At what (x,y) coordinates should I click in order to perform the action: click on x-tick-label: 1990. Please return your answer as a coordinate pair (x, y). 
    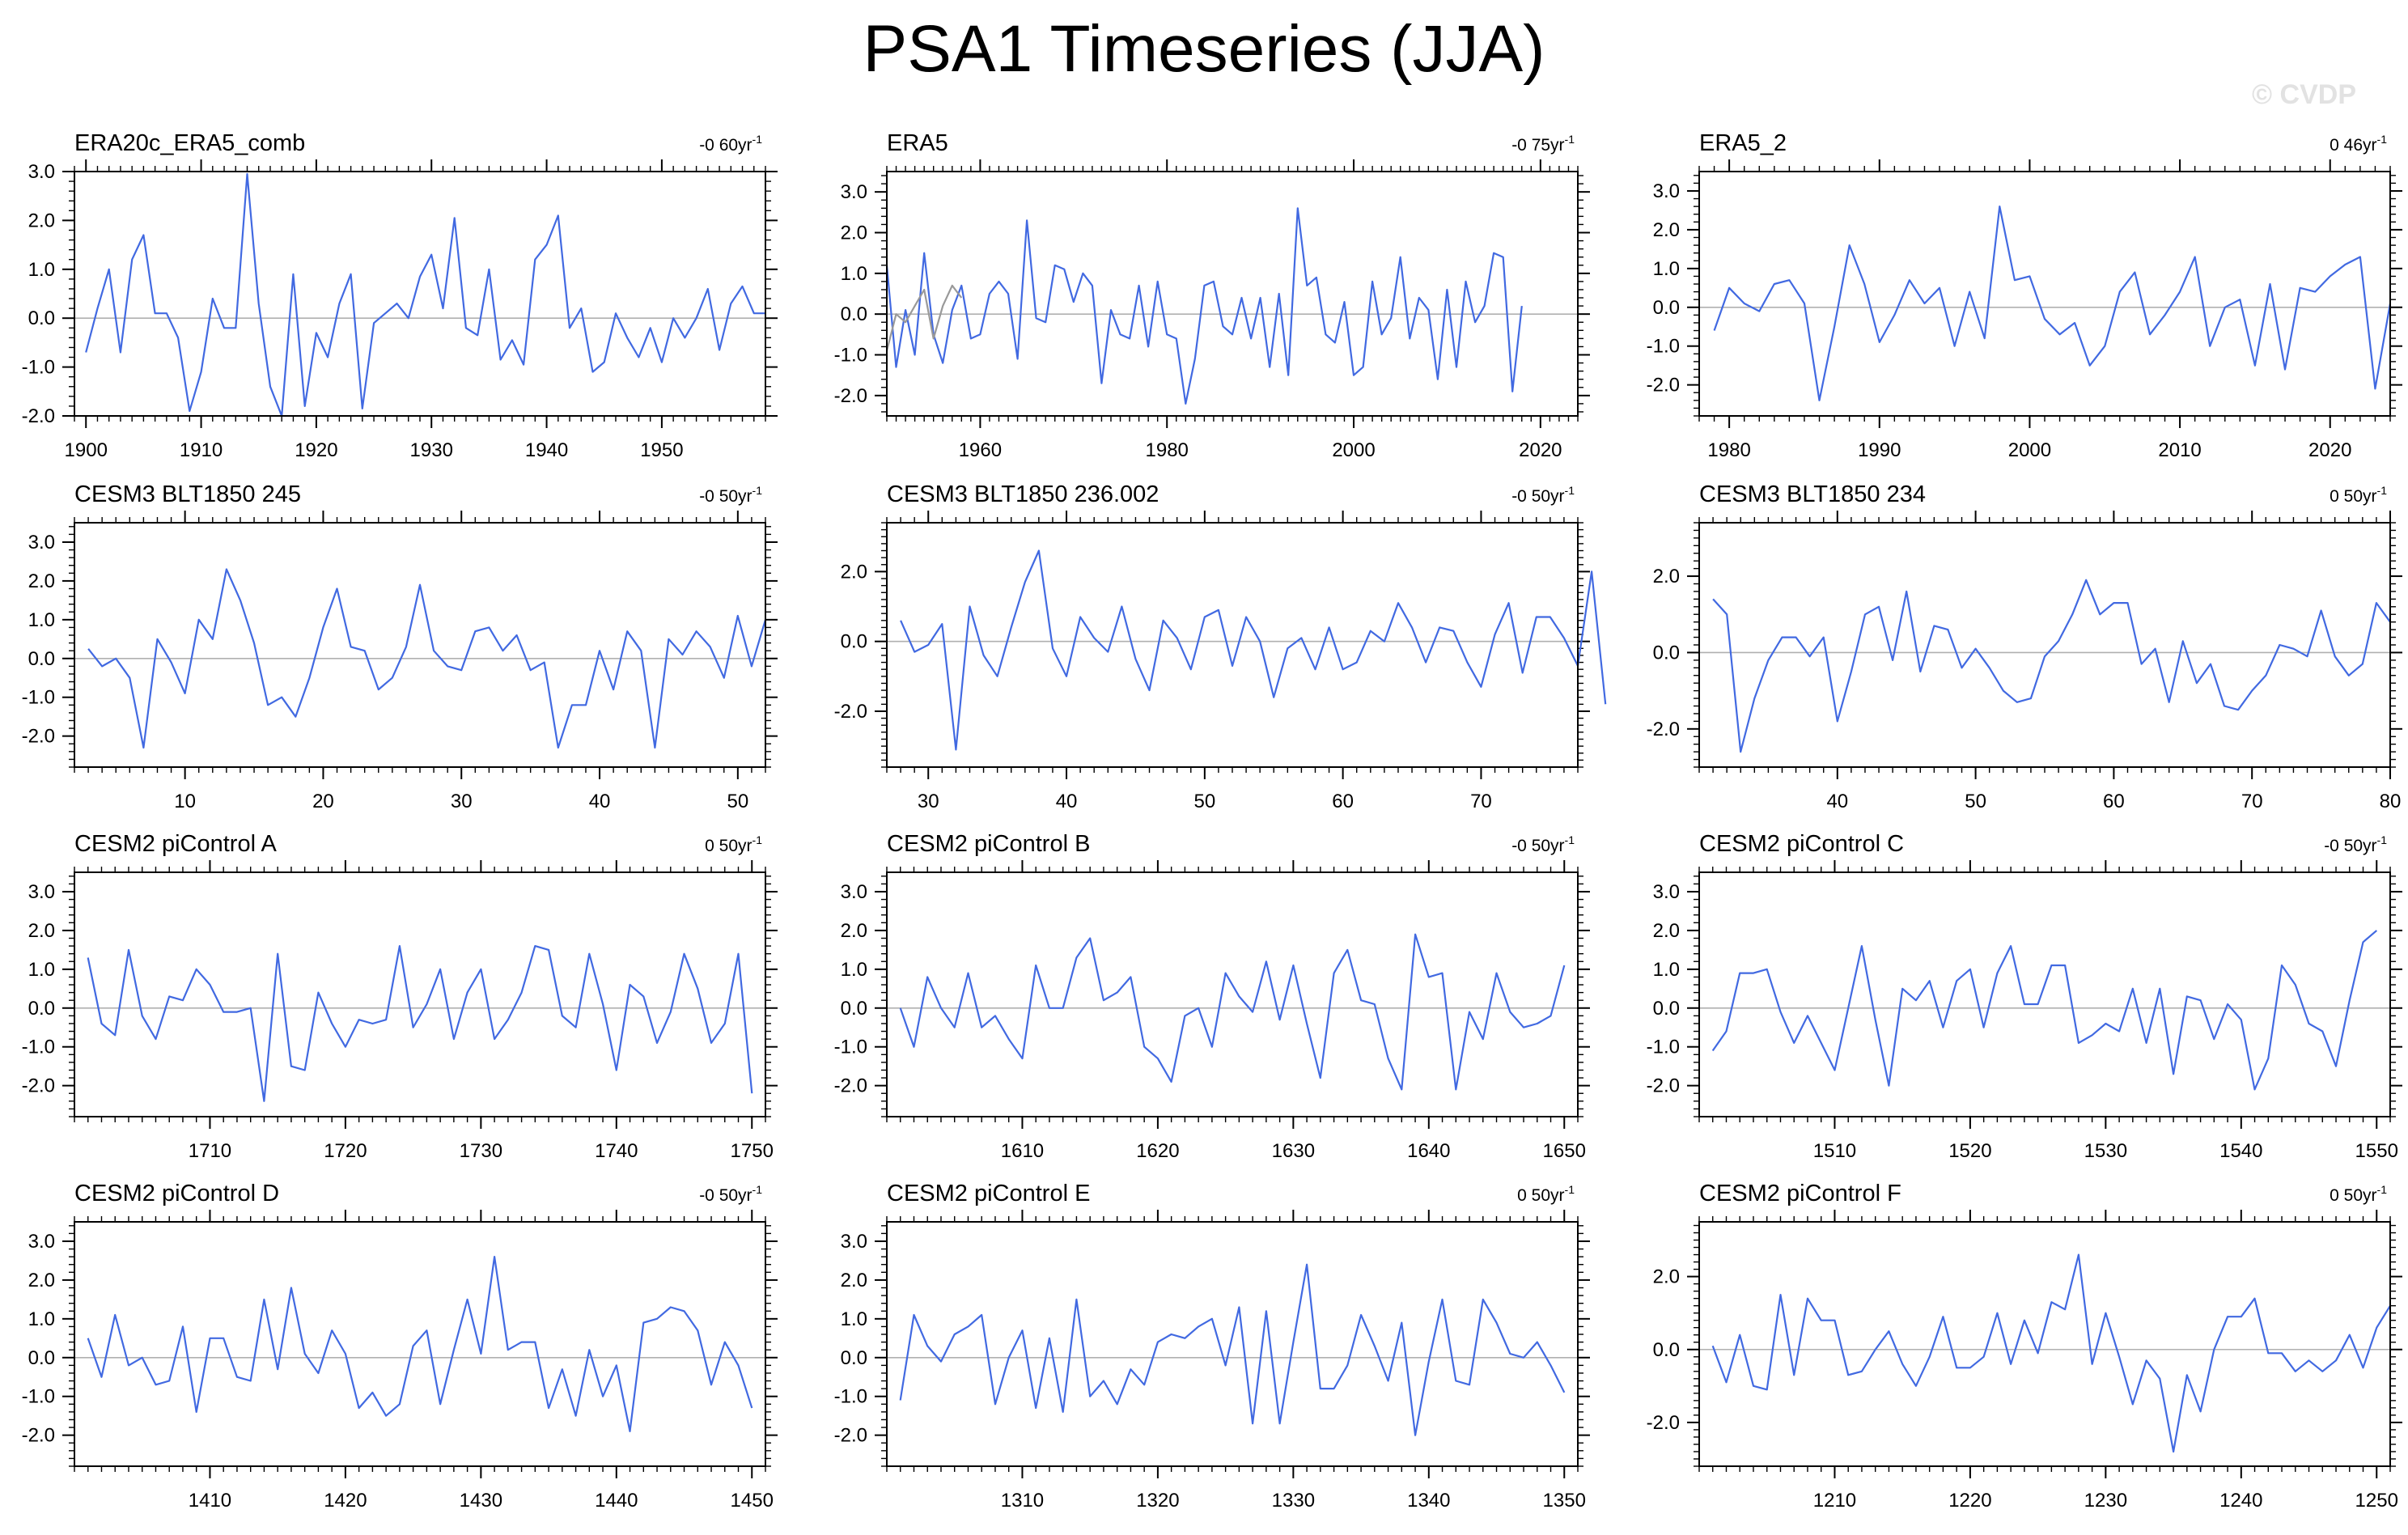
    Looking at the image, I should click on (1879, 450).